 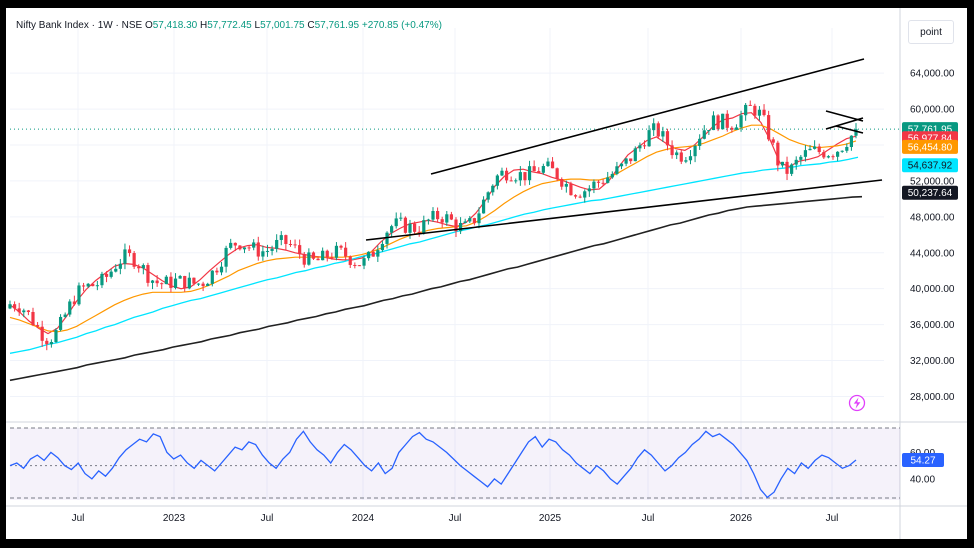 I want to click on channel-lower-trendline, so click(x=624, y=210).